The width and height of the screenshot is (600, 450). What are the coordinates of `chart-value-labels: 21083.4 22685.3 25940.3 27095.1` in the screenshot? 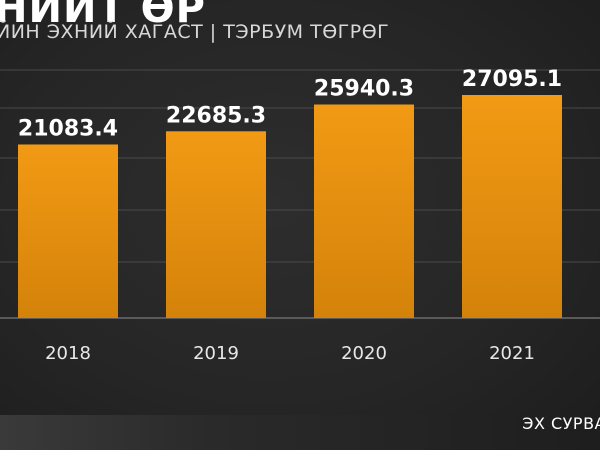 It's located at (290, 104).